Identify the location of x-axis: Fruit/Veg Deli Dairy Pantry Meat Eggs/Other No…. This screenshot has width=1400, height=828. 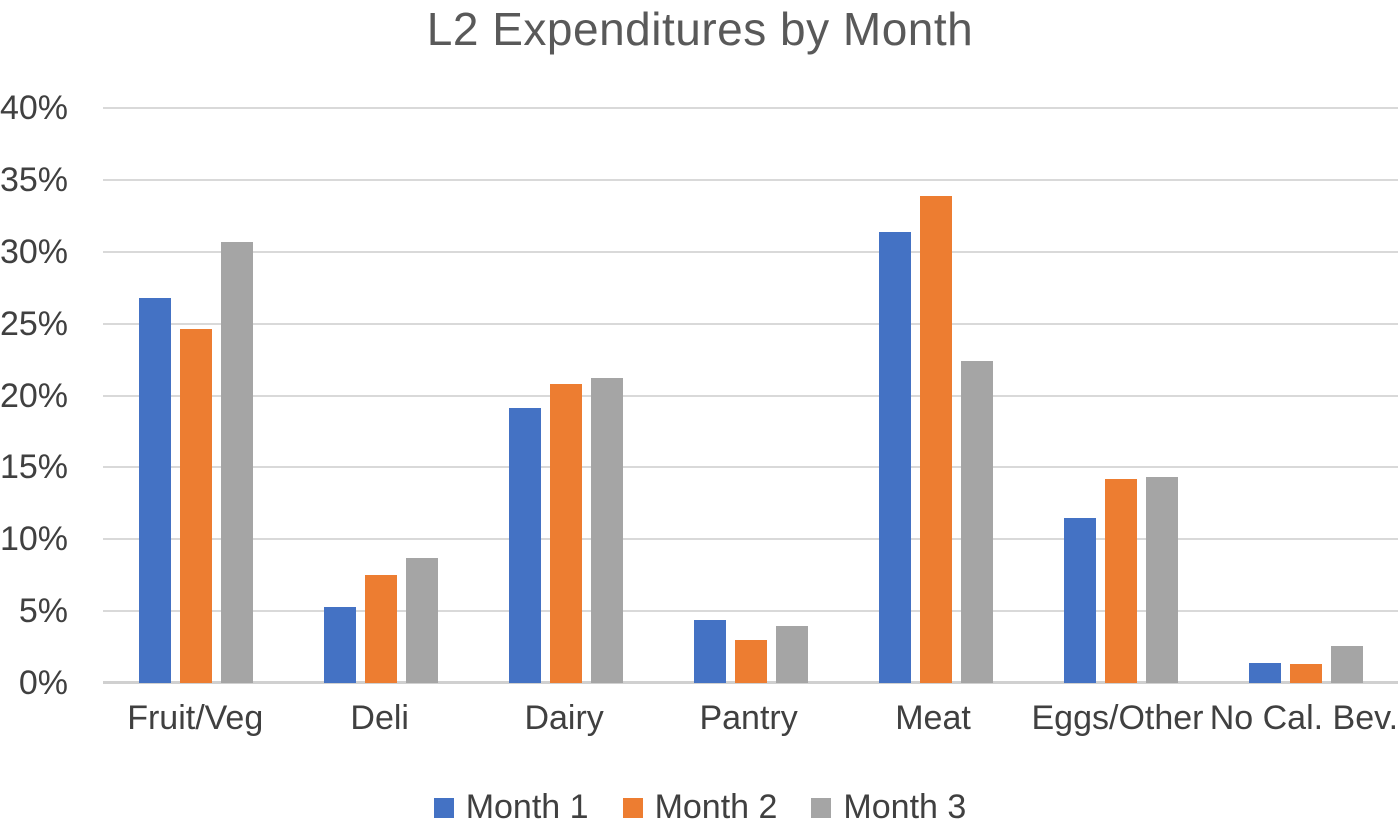
(750, 718).